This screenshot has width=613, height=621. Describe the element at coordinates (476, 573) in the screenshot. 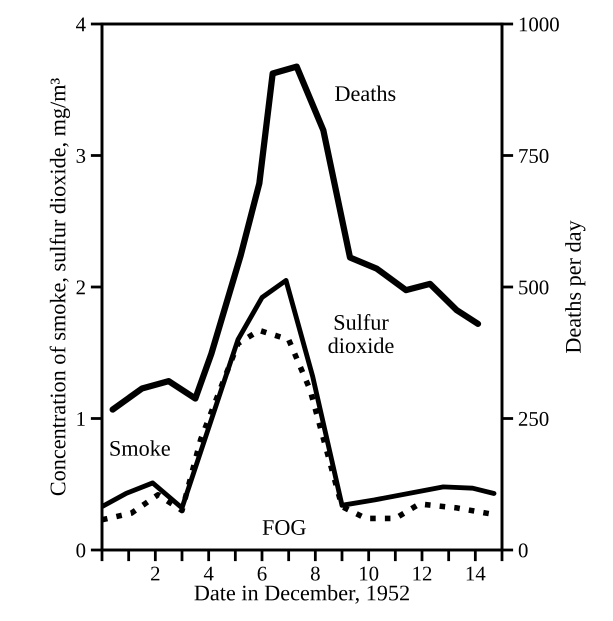

I see `x-tick-label: 14` at that location.